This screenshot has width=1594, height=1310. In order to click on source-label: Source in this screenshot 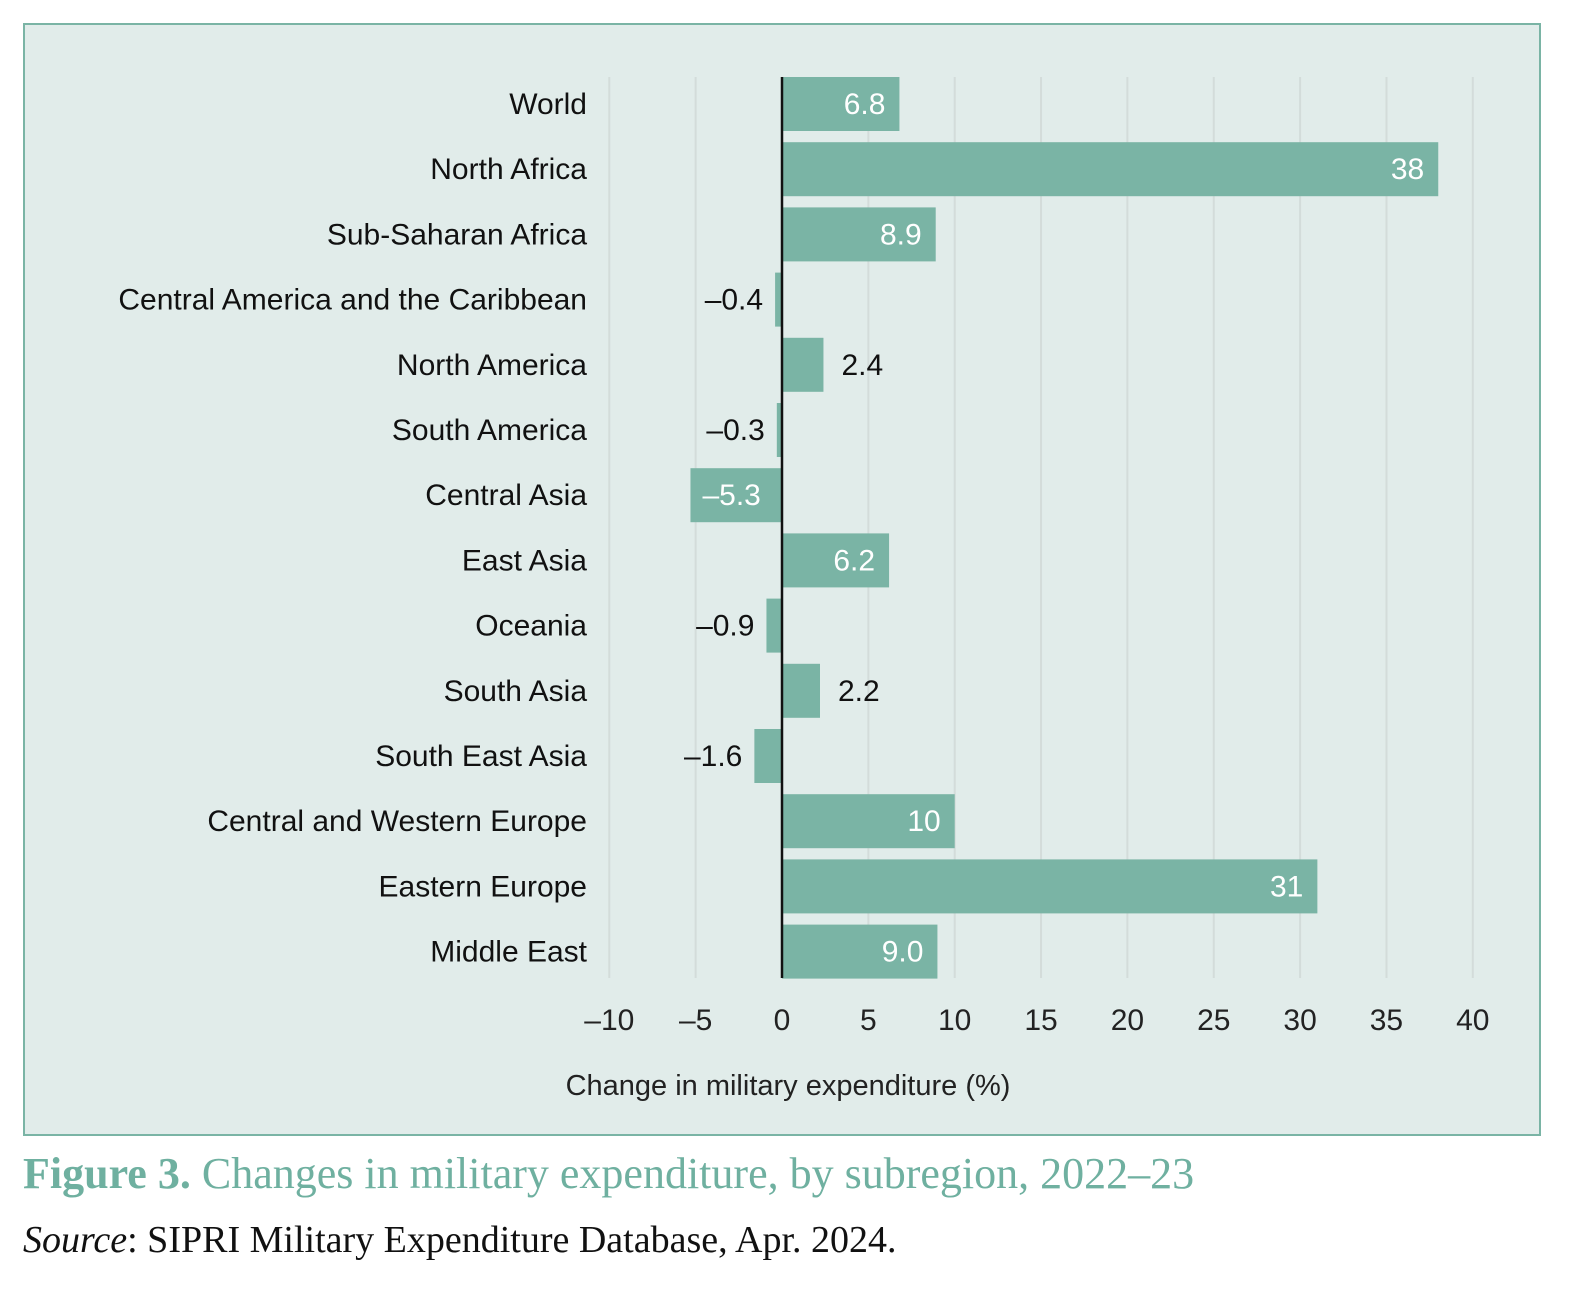, I will do `click(75, 1240)`.